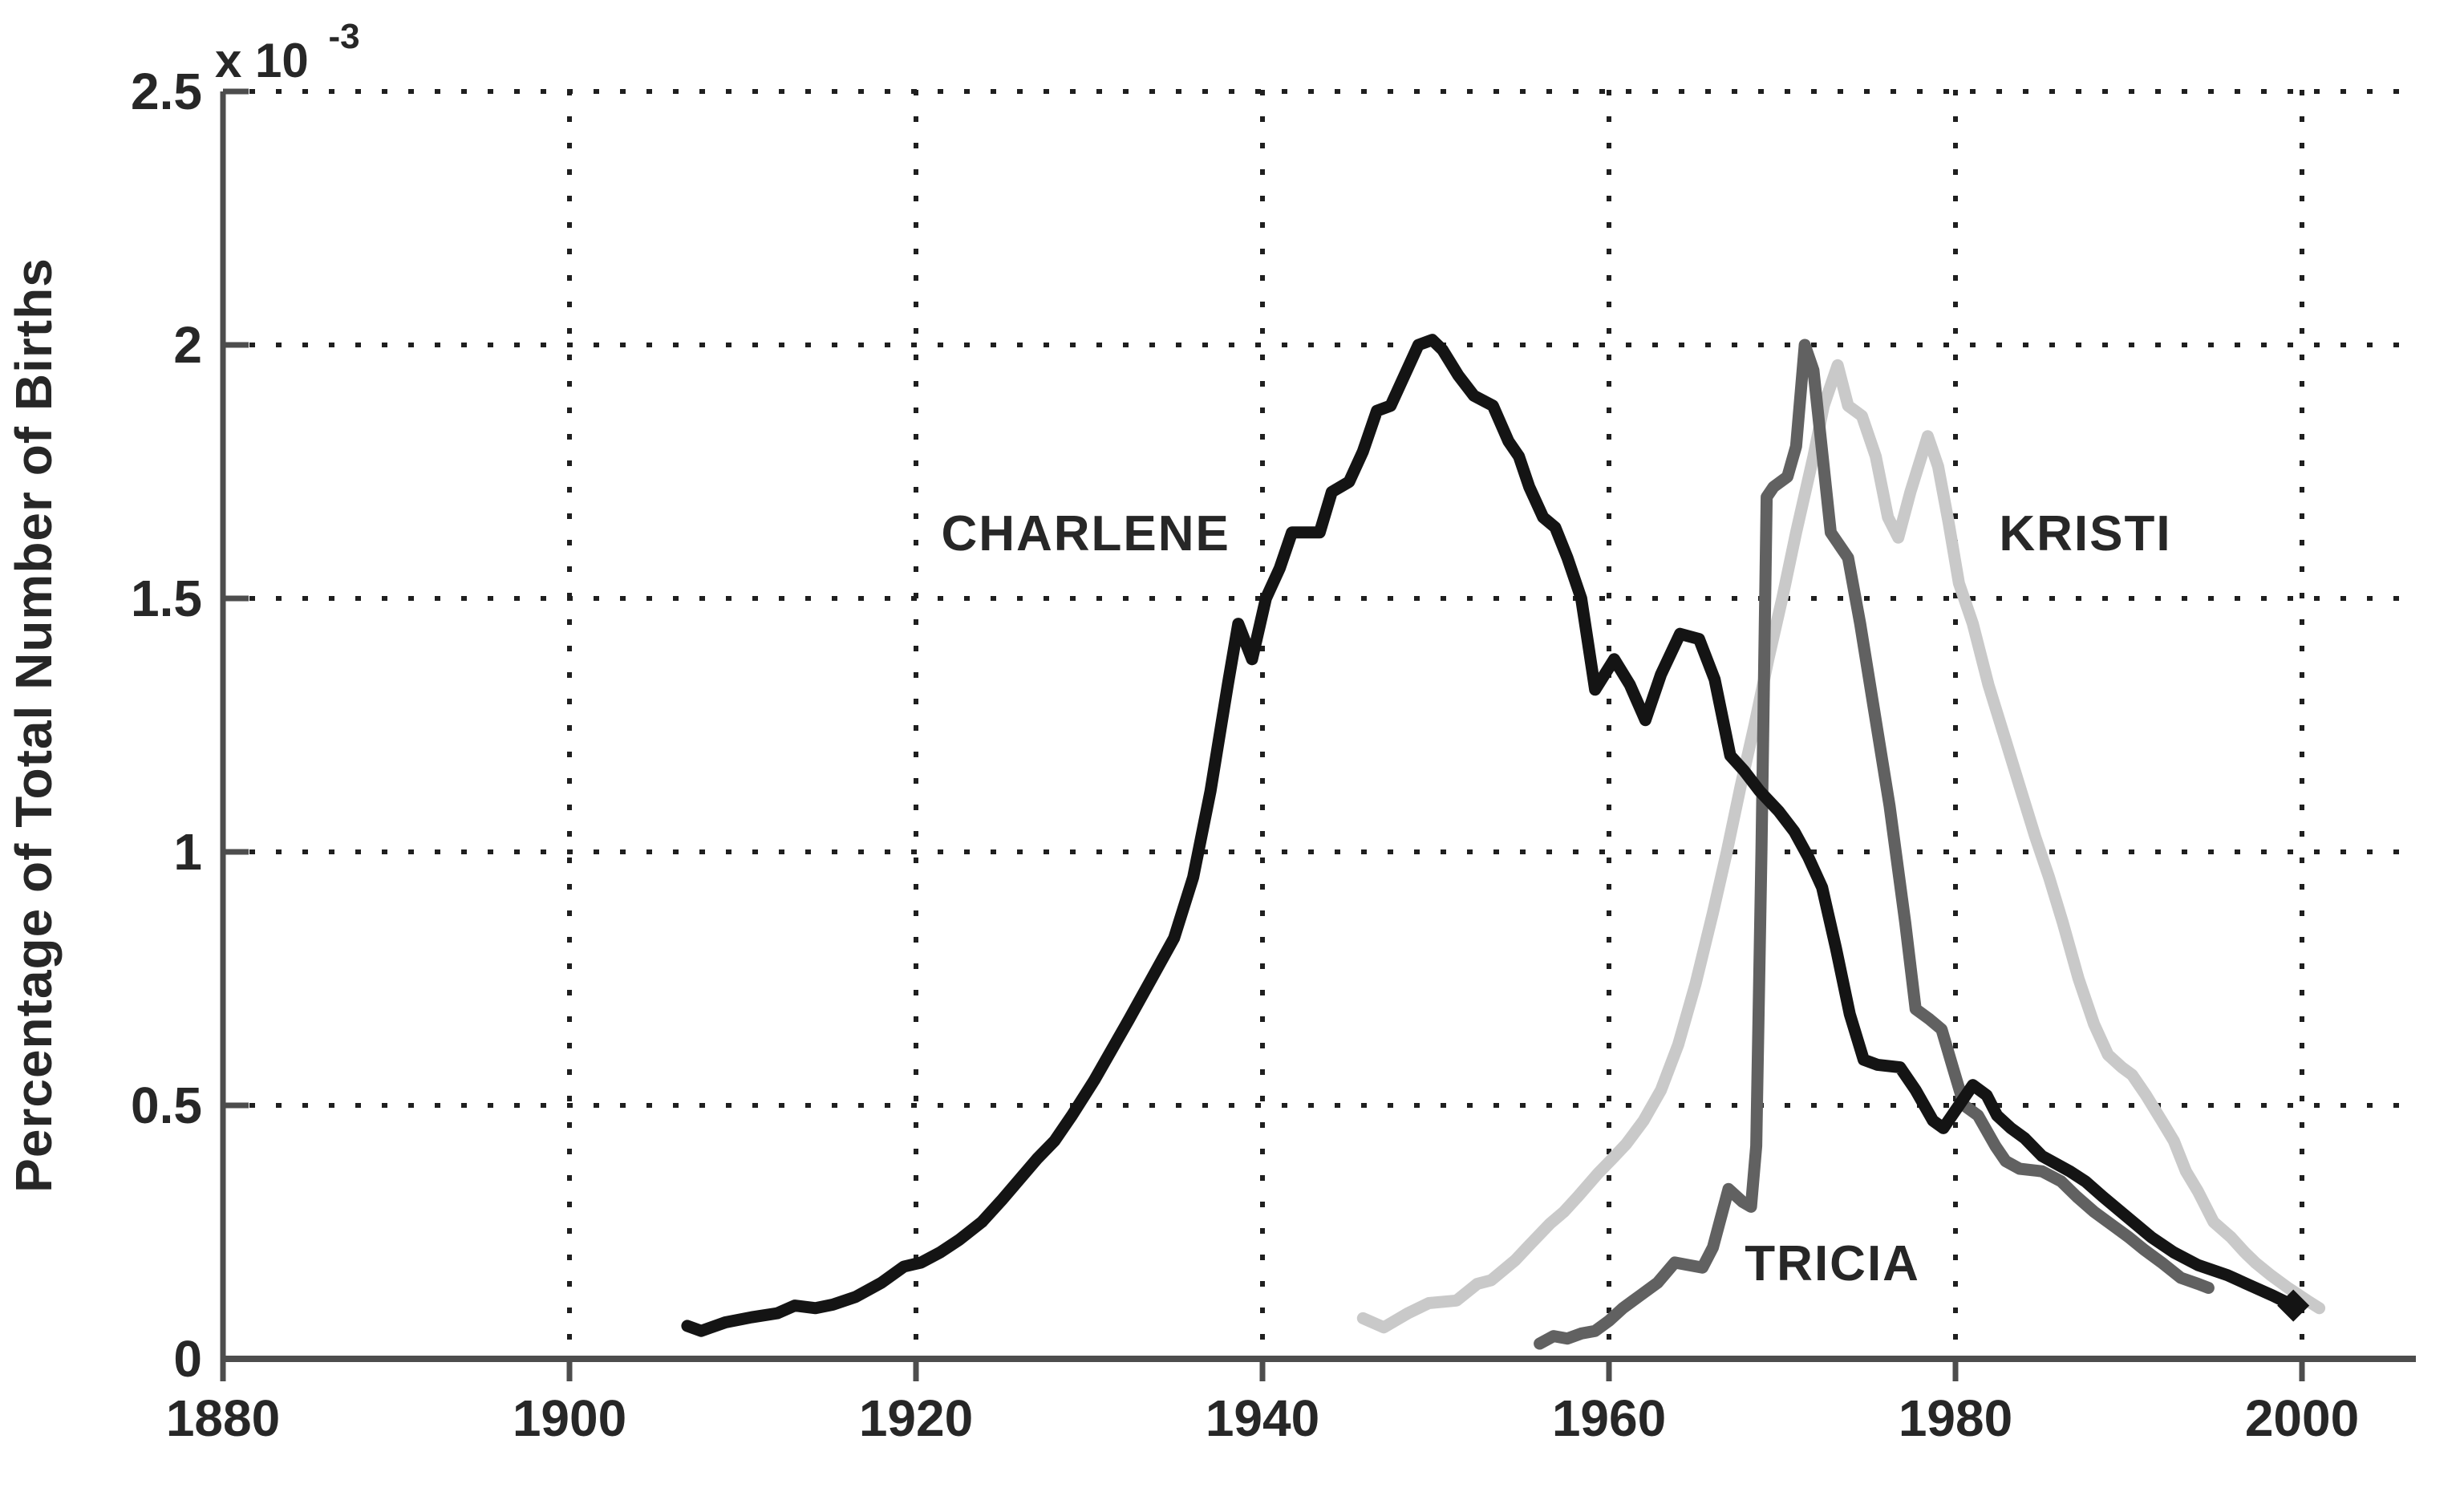  I want to click on y-tick-label-1: 1, so click(187, 852).